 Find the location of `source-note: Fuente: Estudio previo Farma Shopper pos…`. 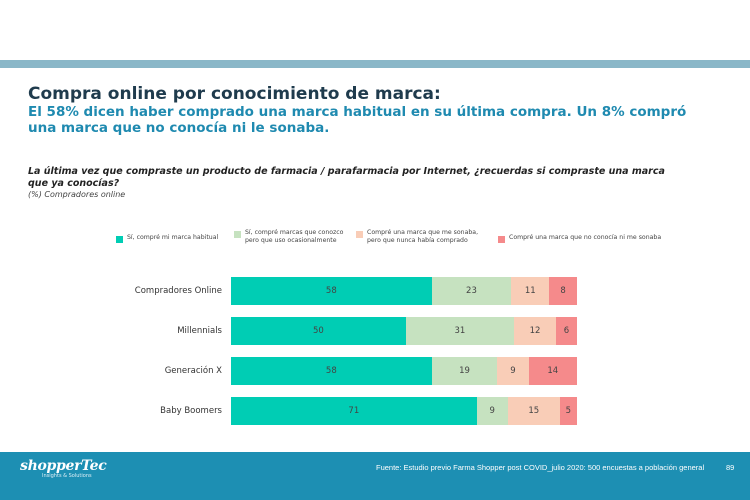

source-note: Fuente: Estudio previo Farma Shopper pos… is located at coordinates (540, 467).